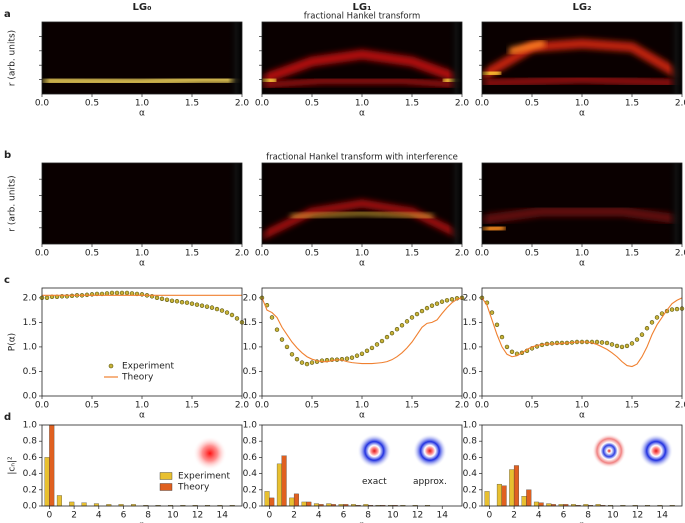 This screenshot has height=523, width=685. Describe the element at coordinates (30, 458) in the screenshot. I see `y-tick-label: 0.6` at that location.